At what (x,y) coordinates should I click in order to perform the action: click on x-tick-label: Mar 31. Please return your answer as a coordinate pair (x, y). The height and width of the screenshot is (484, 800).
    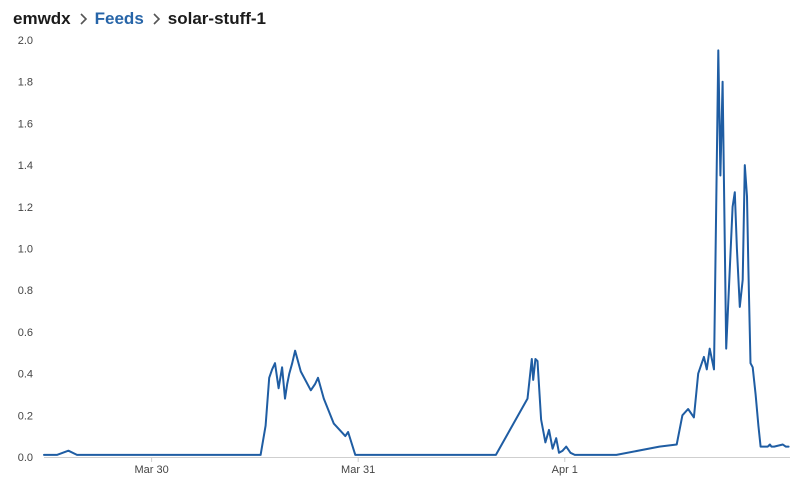
    Looking at the image, I should click on (358, 470).